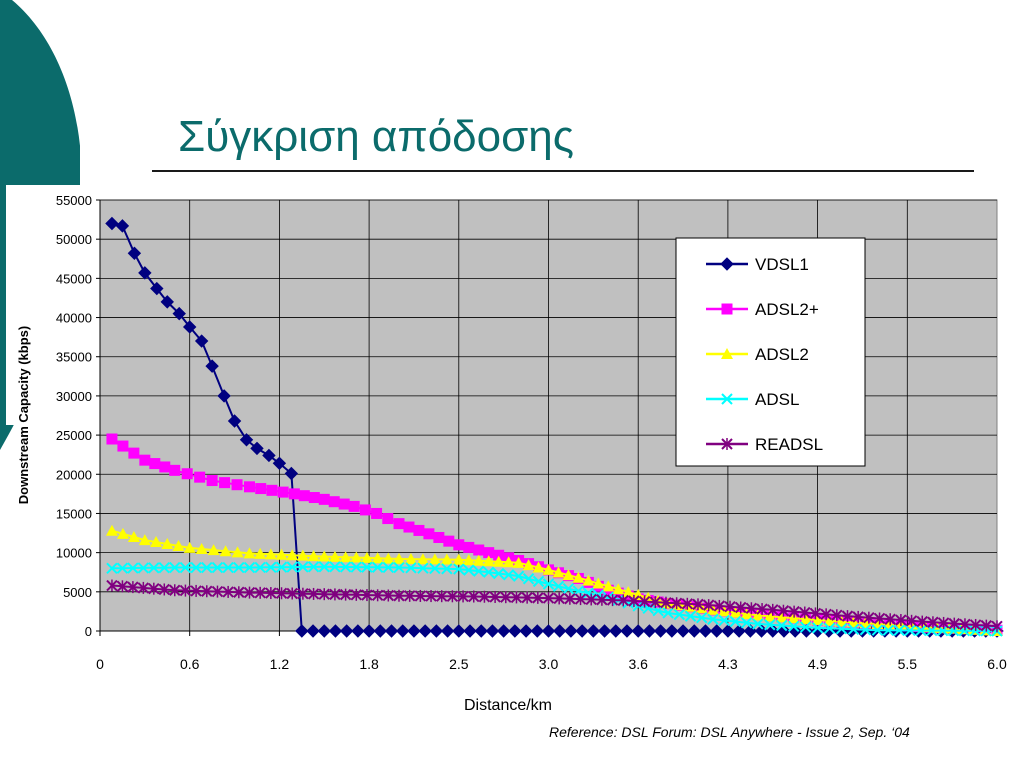 The height and width of the screenshot is (768, 1024). Describe the element at coordinates (280, 664) in the screenshot. I see `x-tick-label: 1.2` at that location.